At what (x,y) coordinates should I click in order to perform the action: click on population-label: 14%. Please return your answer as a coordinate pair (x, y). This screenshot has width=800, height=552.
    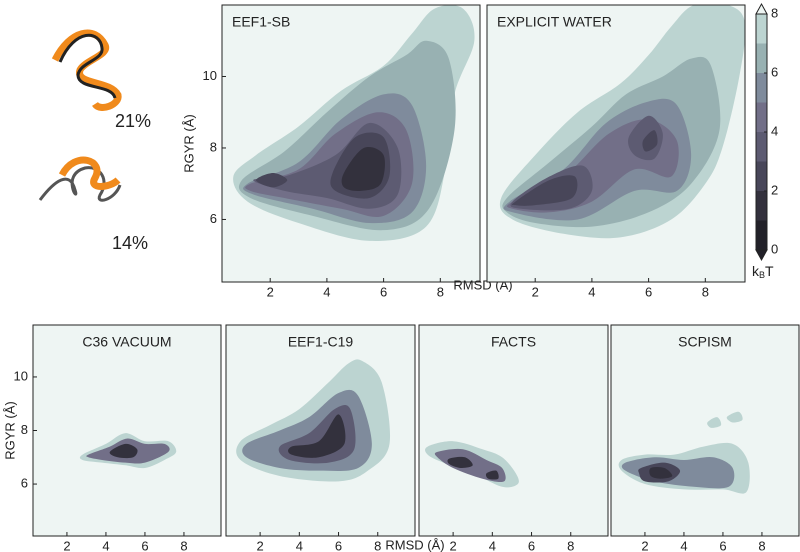
    Looking at the image, I should click on (130, 243).